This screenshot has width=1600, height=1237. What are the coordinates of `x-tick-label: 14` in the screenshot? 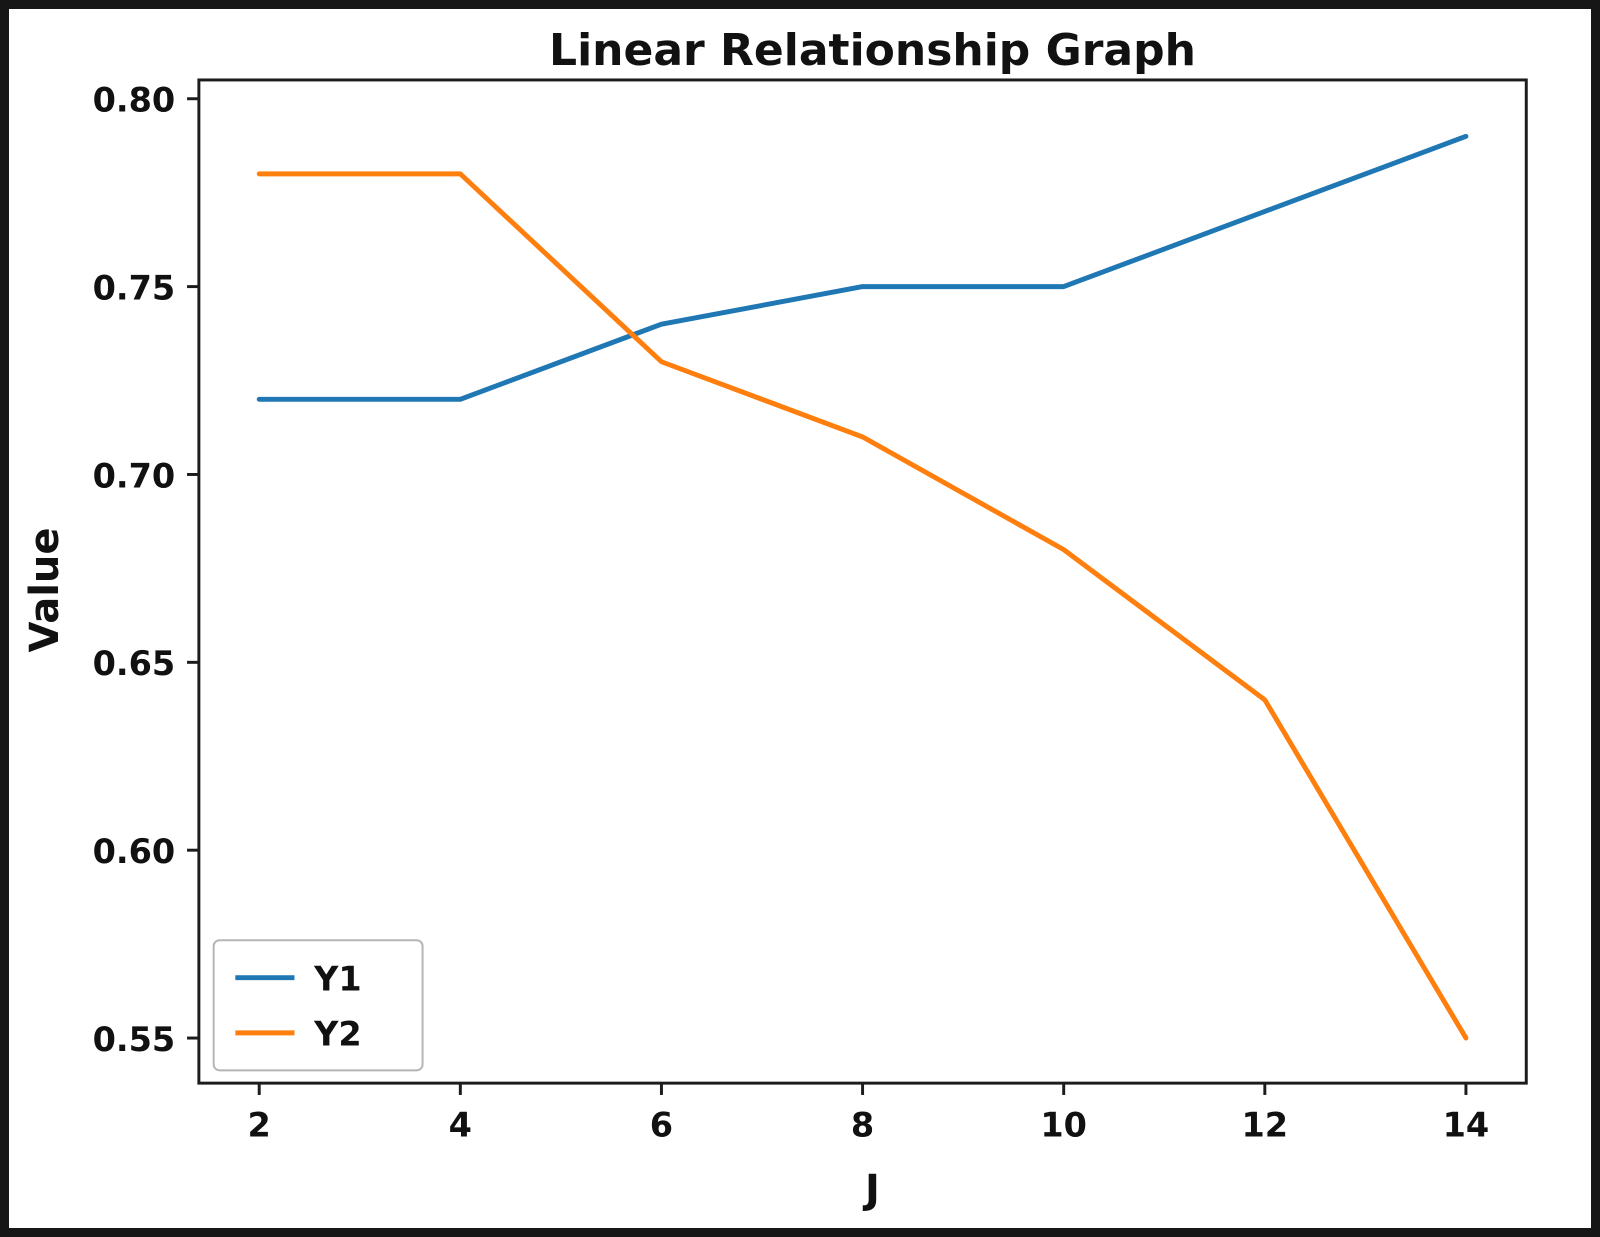 It's located at (1466, 1124).